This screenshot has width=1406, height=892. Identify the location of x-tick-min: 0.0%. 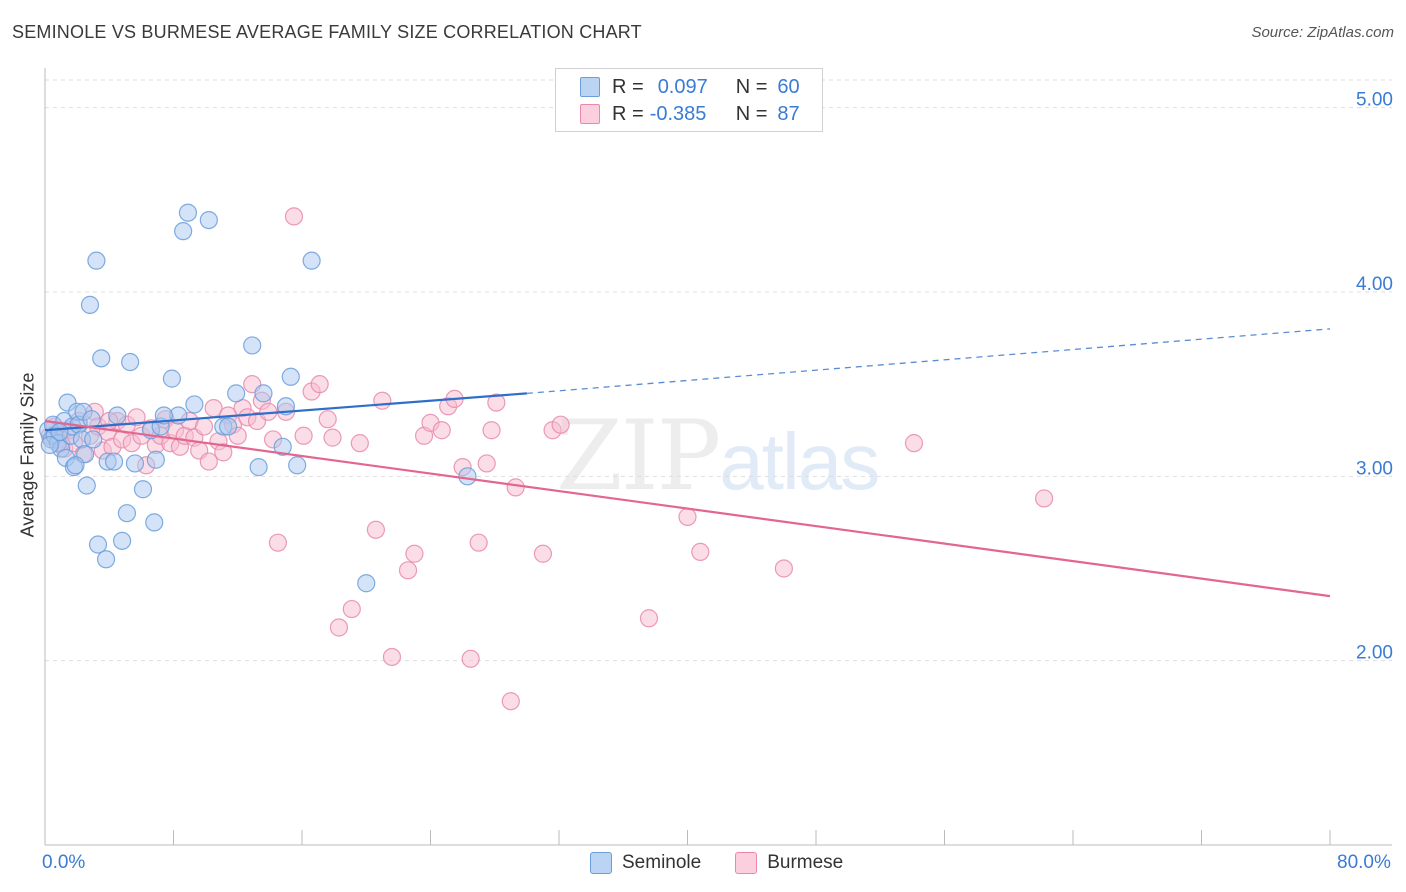
(64, 862).